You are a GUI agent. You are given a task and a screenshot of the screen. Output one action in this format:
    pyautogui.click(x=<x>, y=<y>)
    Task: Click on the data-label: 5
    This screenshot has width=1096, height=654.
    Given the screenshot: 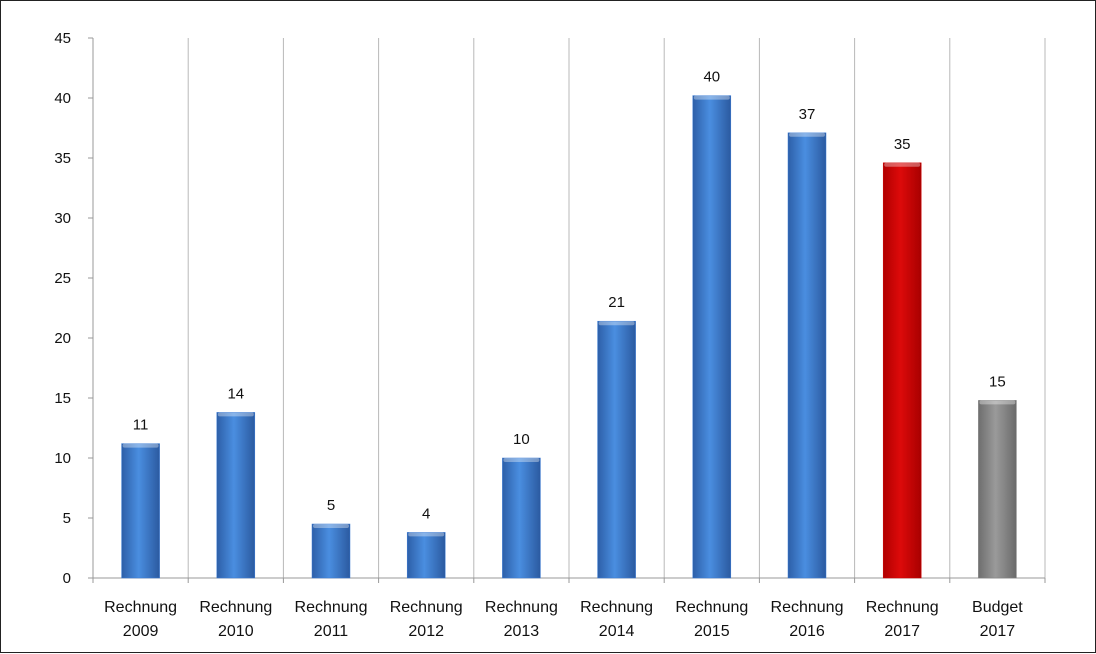 What is the action you would take?
    pyautogui.click(x=331, y=505)
    